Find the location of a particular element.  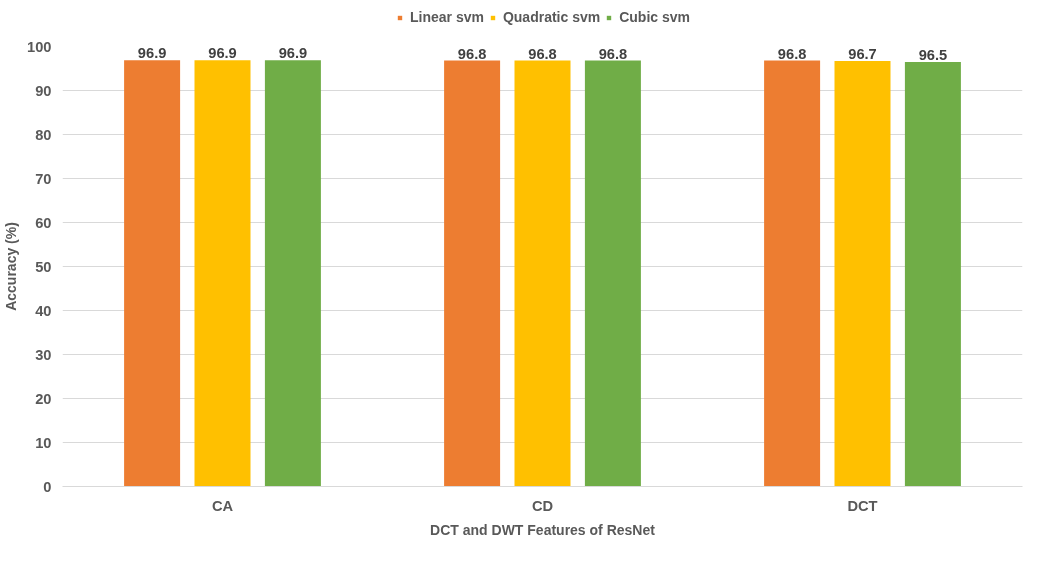

y-tick-label: 100 is located at coordinates (39, 46).